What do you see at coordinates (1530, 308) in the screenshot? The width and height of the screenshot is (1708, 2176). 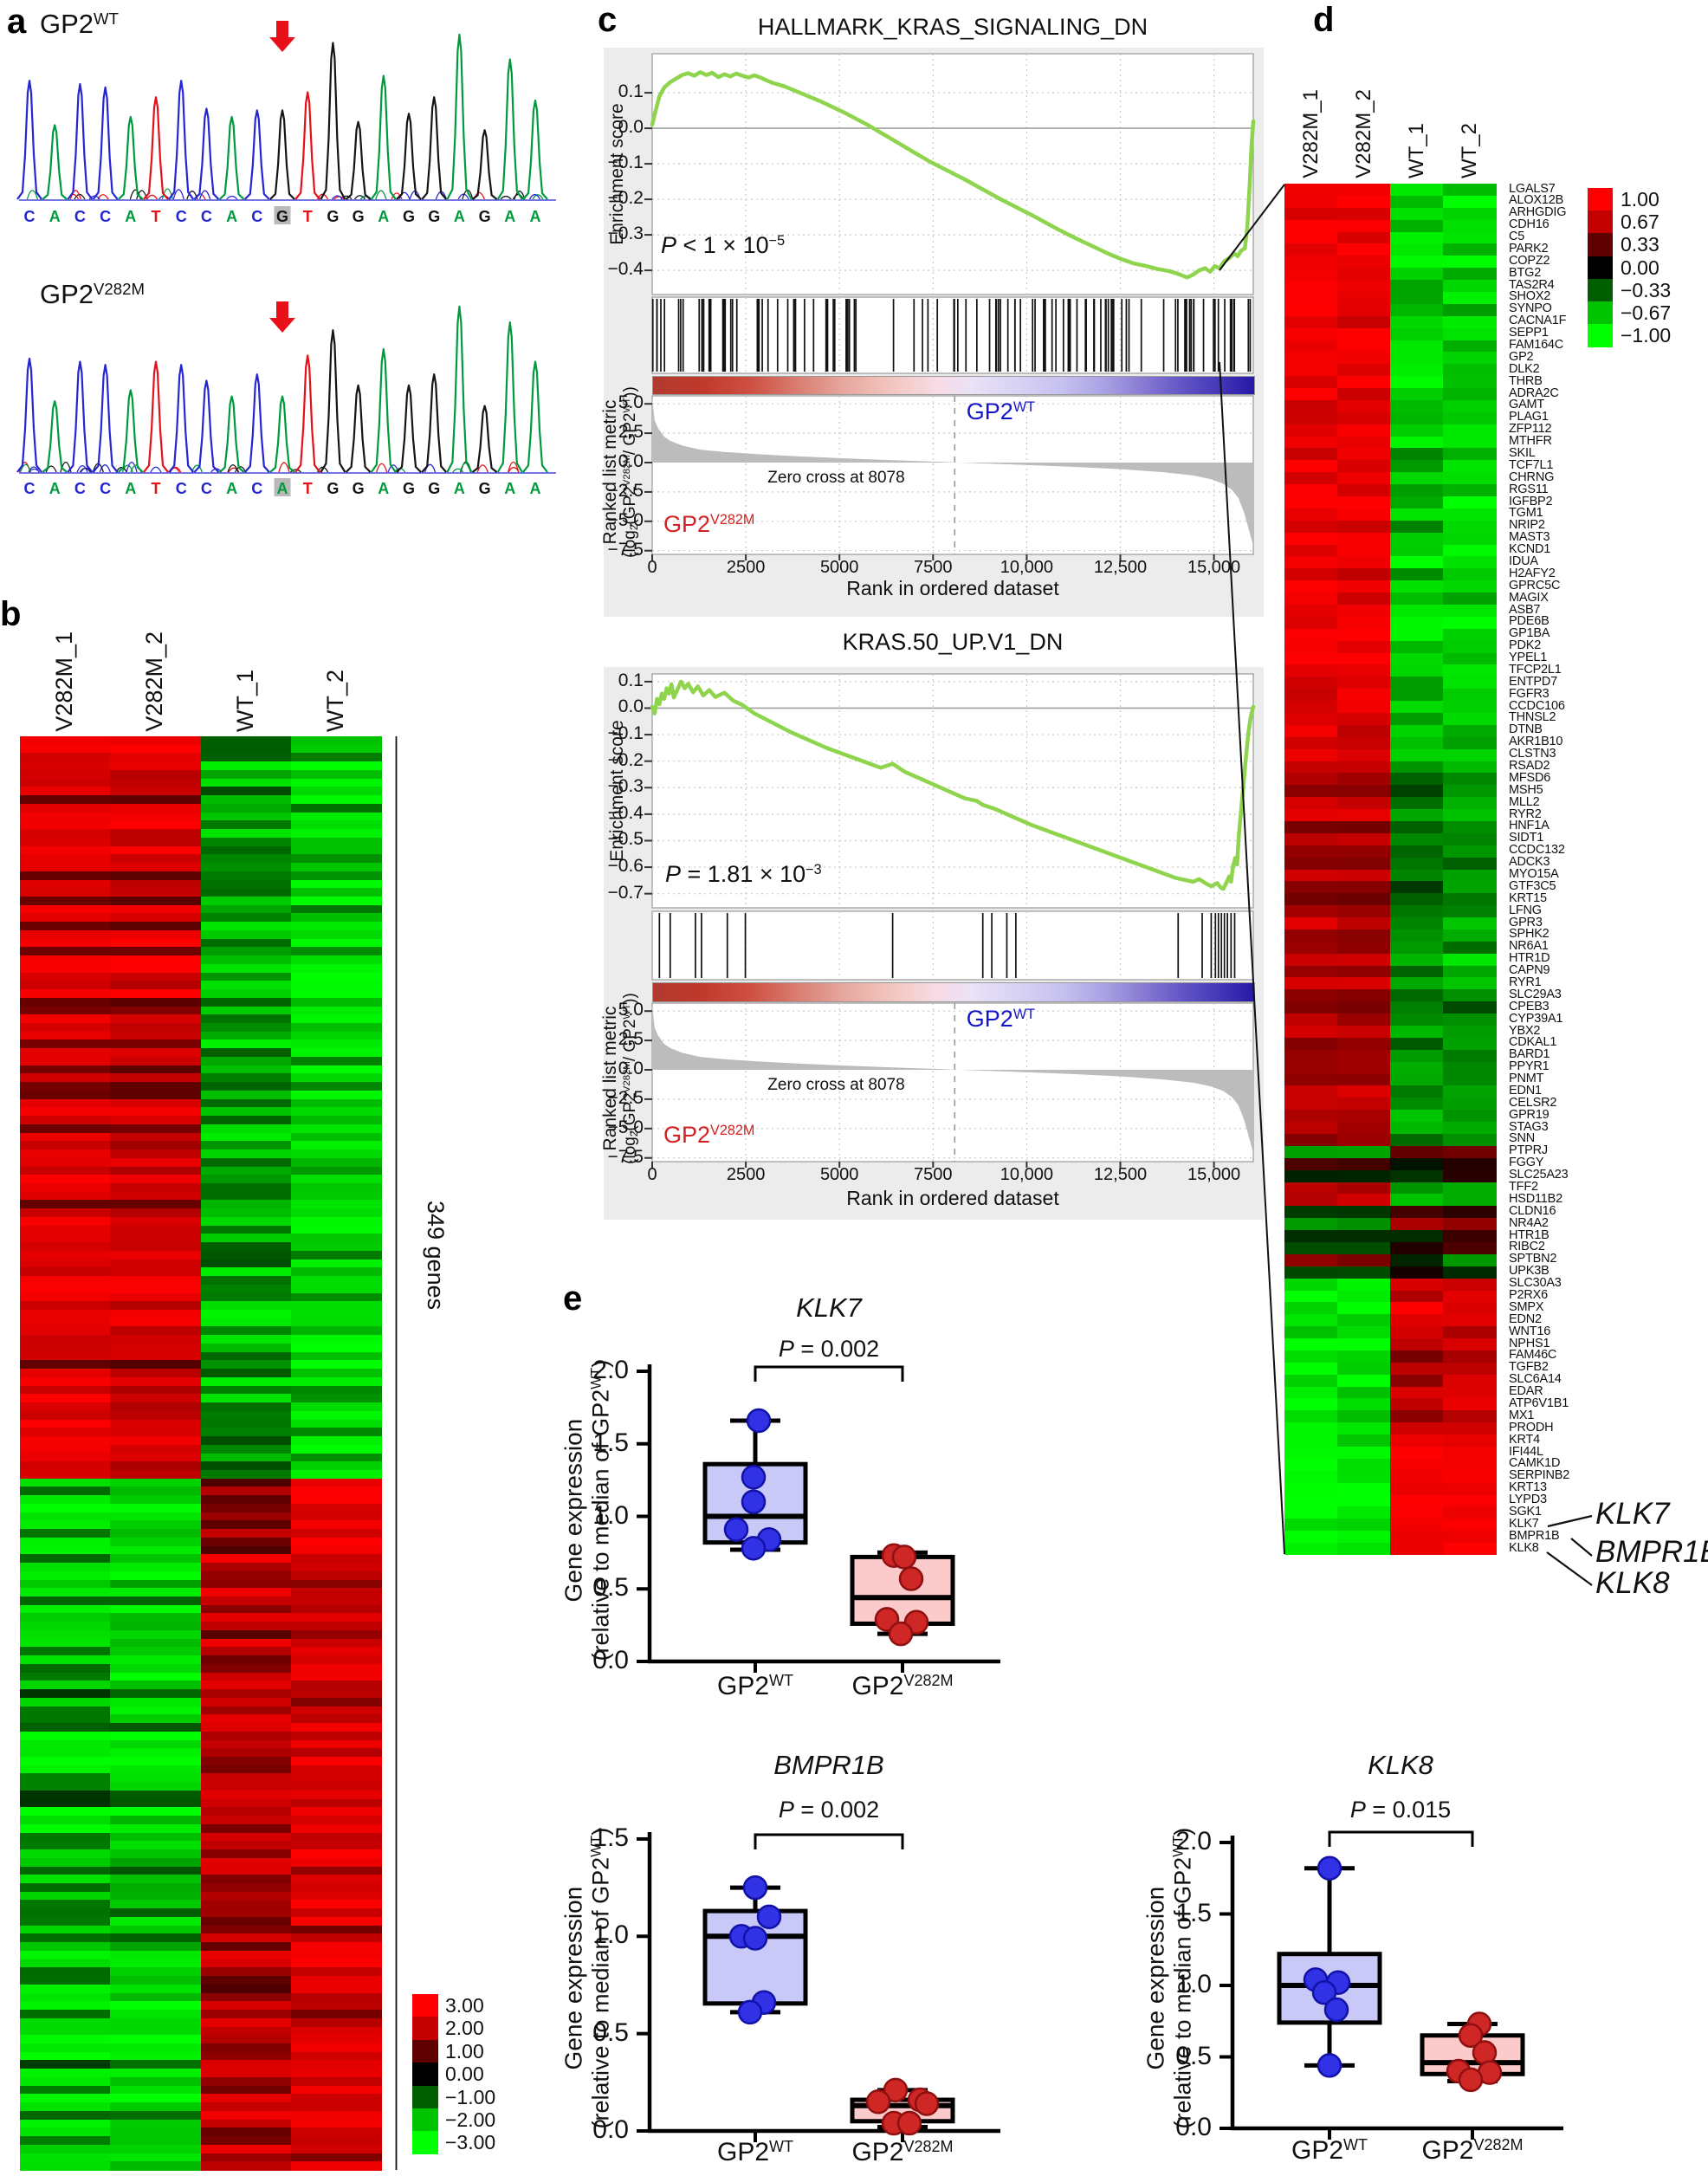 I see `gene-label: SYNPO` at bounding box center [1530, 308].